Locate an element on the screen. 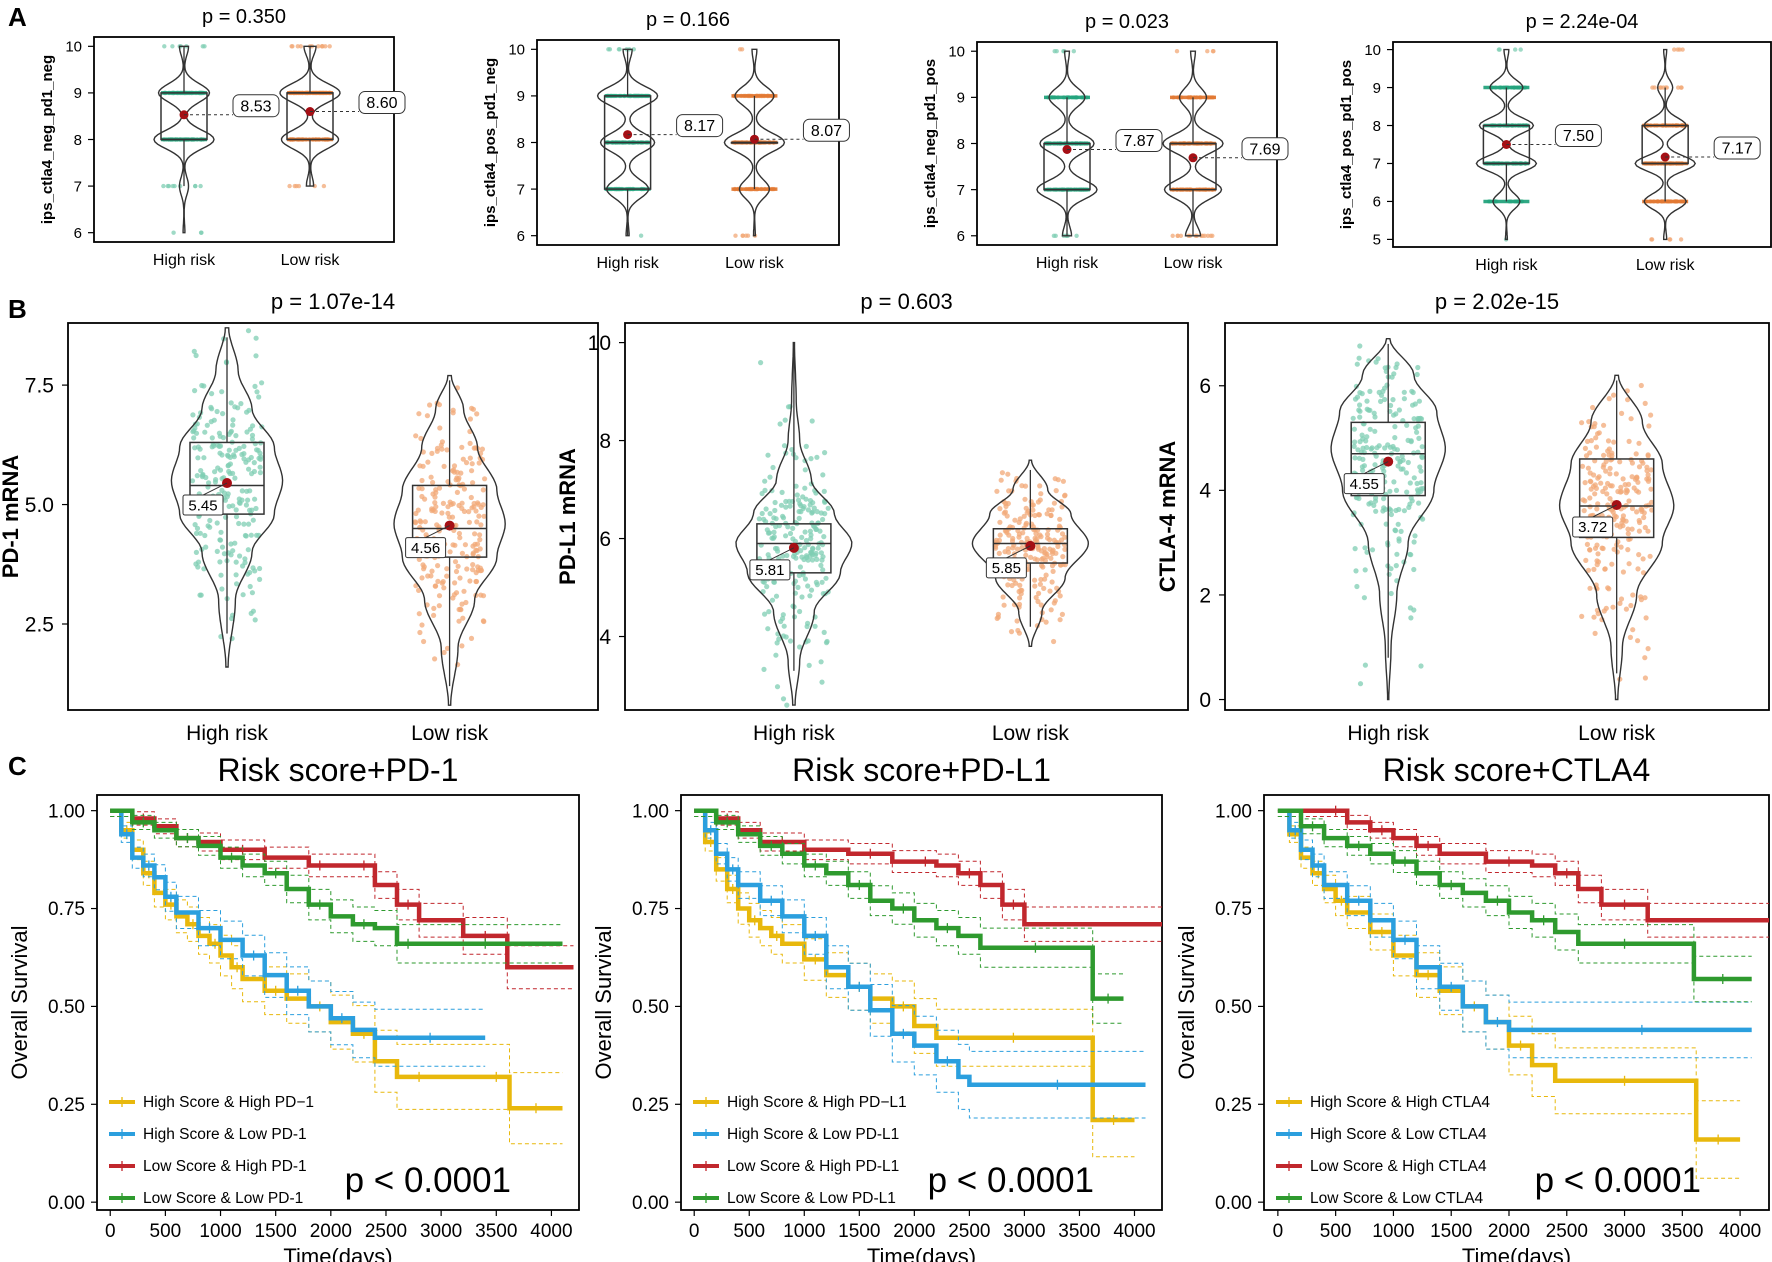  x-category-label: Low risk is located at coordinates (450, 733).